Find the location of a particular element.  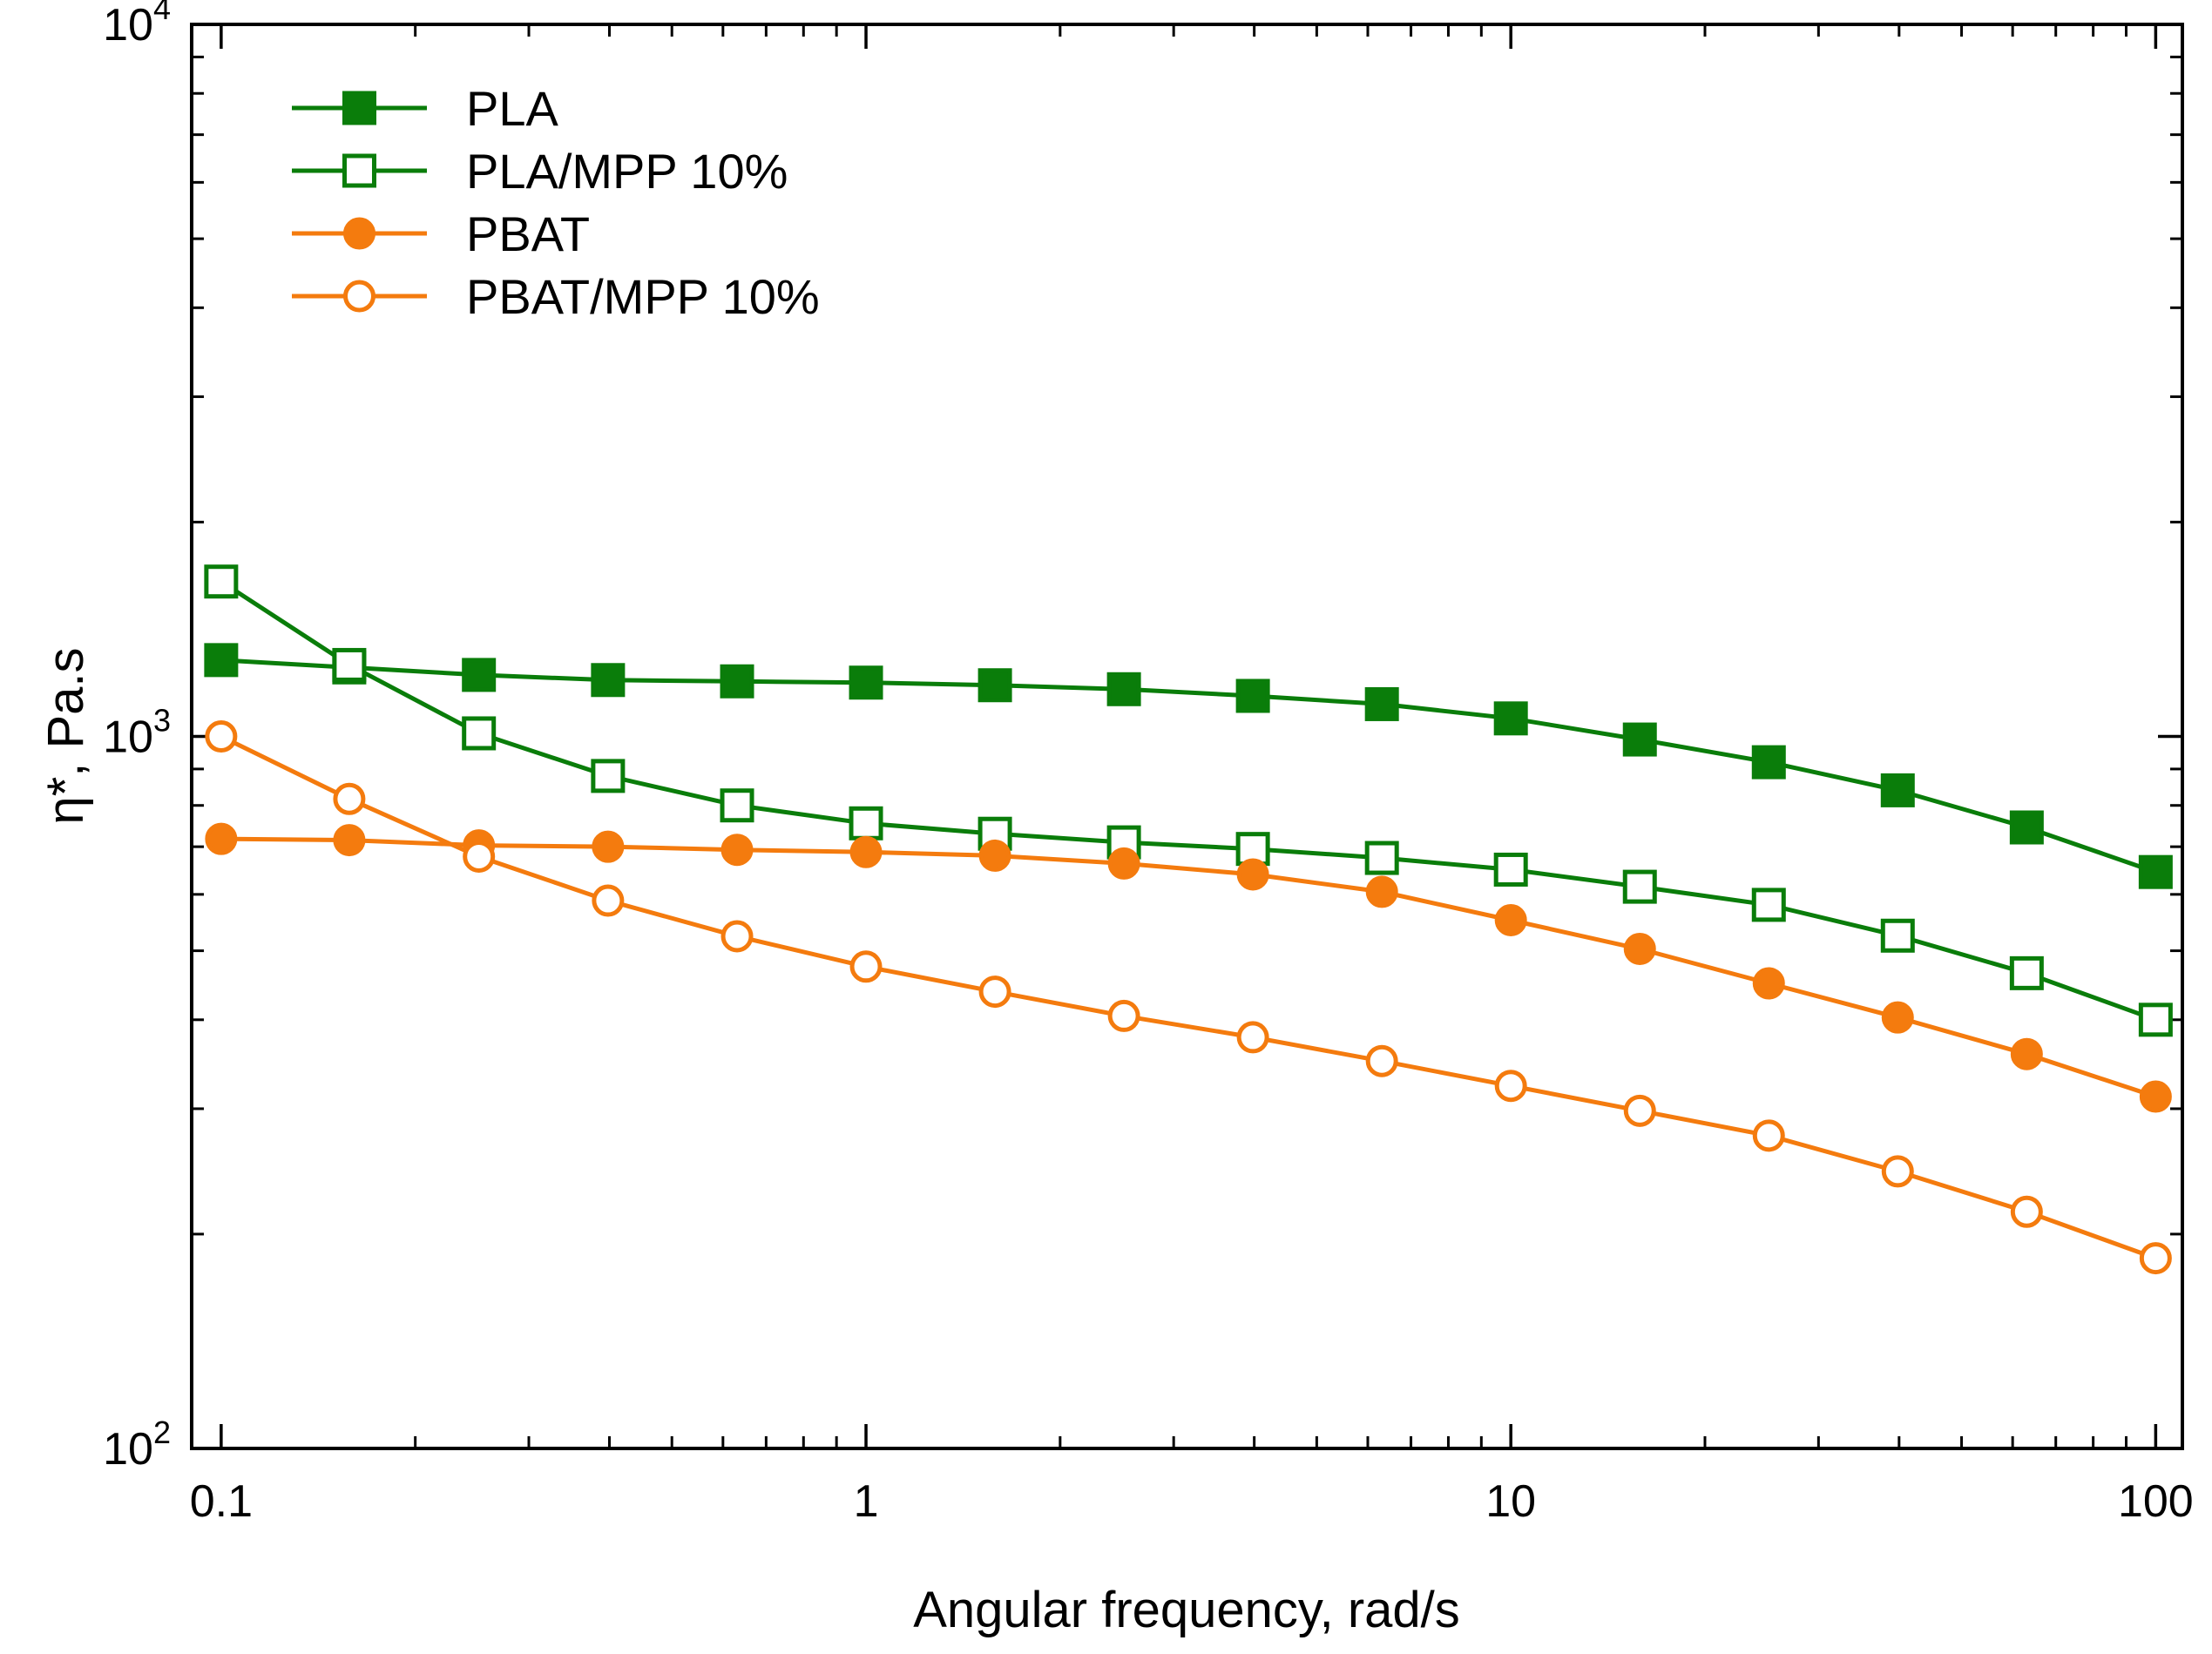

y-tick-label: 10³ is located at coordinates (137, 733).